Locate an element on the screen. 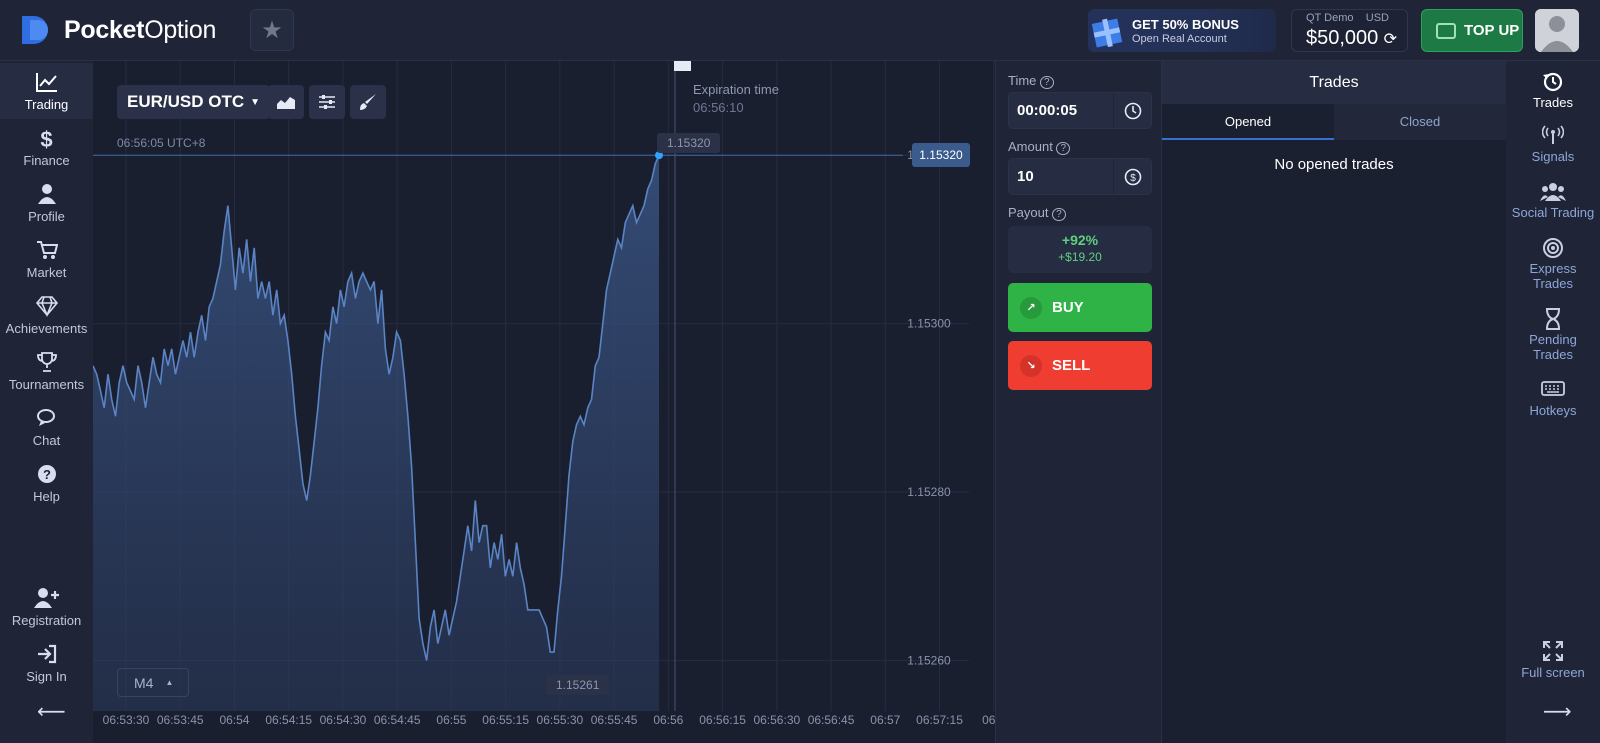 This screenshot has width=1600, height=743. tab-closed: Closed is located at coordinates (1420, 122).